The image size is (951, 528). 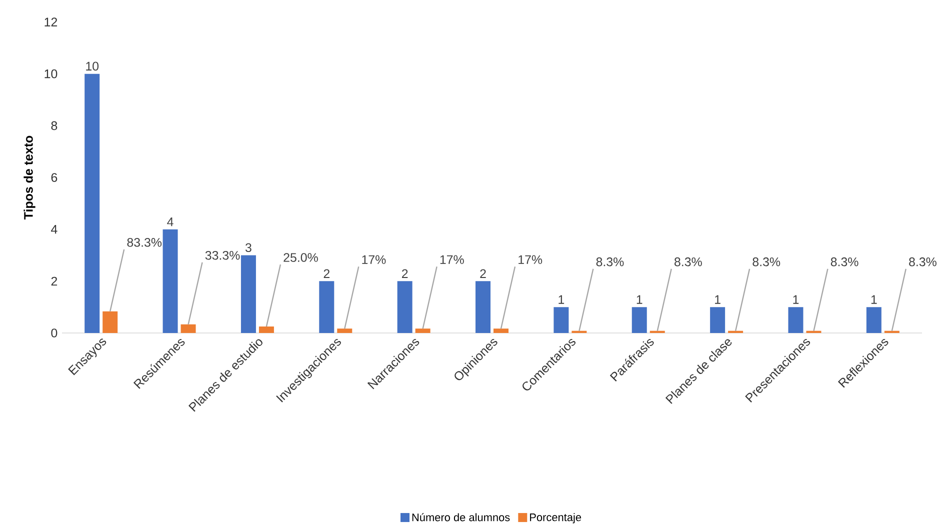 What do you see at coordinates (54, 229) in the screenshot?
I see `y-tick-label: 4` at bounding box center [54, 229].